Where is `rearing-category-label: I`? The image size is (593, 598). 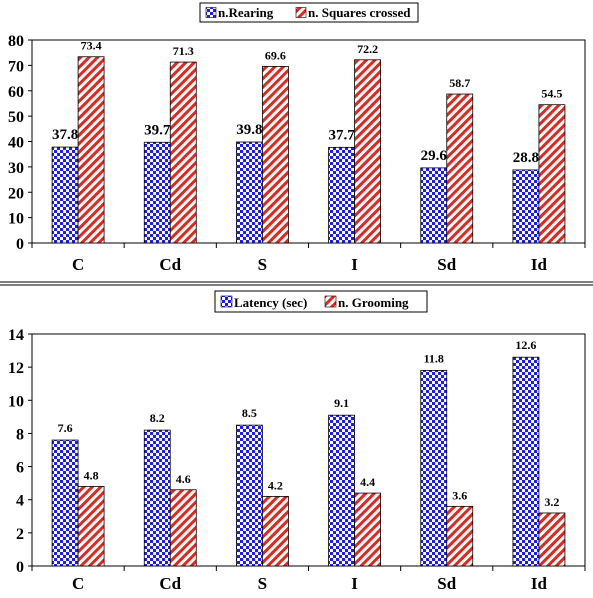 rearing-category-label: I is located at coordinates (354, 264).